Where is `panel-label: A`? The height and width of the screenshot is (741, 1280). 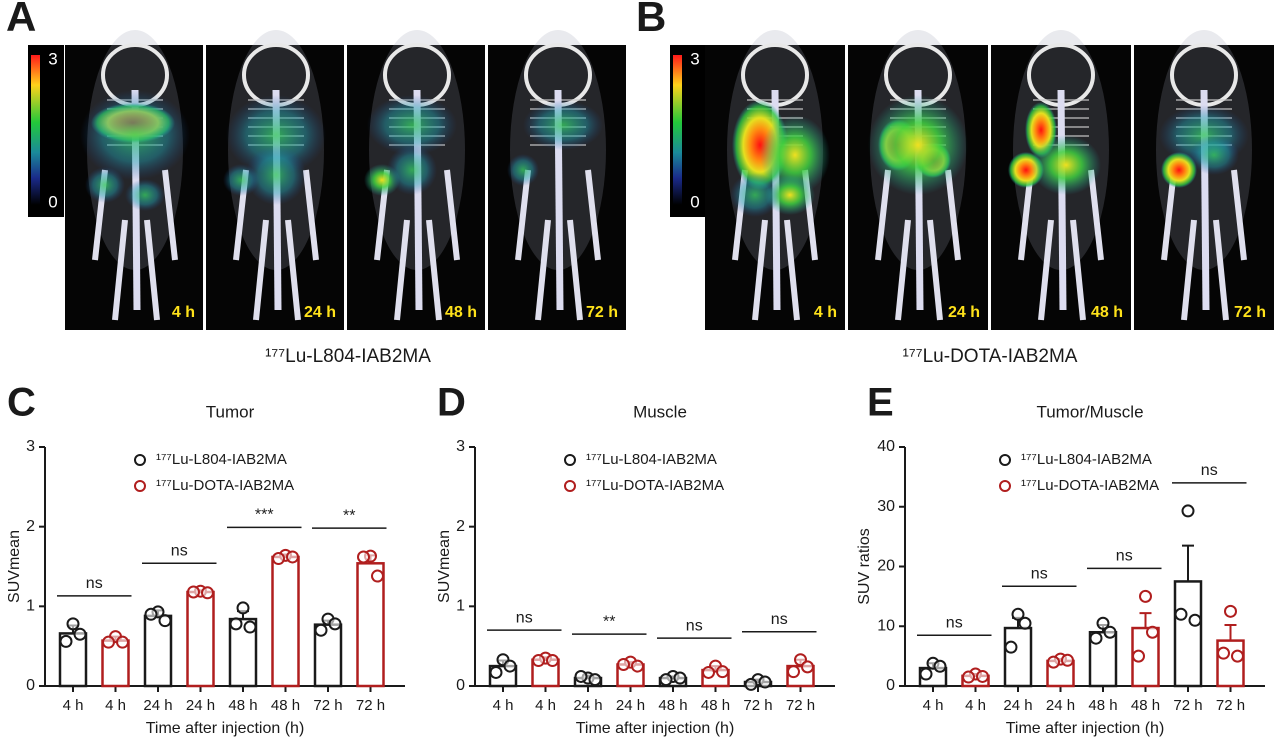 panel-label: A is located at coordinates (21, 20).